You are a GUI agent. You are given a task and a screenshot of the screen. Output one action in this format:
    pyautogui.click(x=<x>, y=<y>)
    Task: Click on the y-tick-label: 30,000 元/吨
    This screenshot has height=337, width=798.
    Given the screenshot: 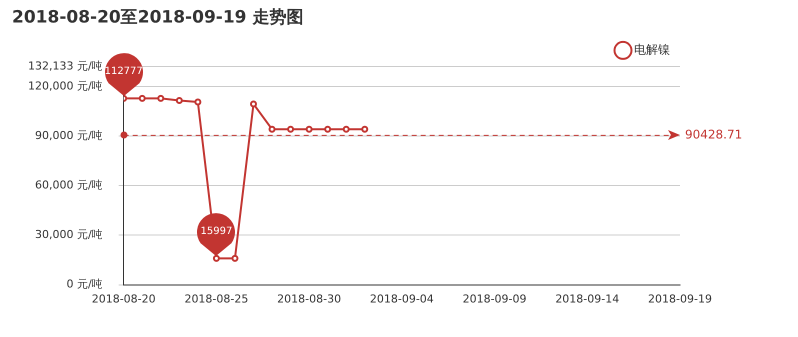 What is the action you would take?
    pyautogui.click(x=68, y=235)
    